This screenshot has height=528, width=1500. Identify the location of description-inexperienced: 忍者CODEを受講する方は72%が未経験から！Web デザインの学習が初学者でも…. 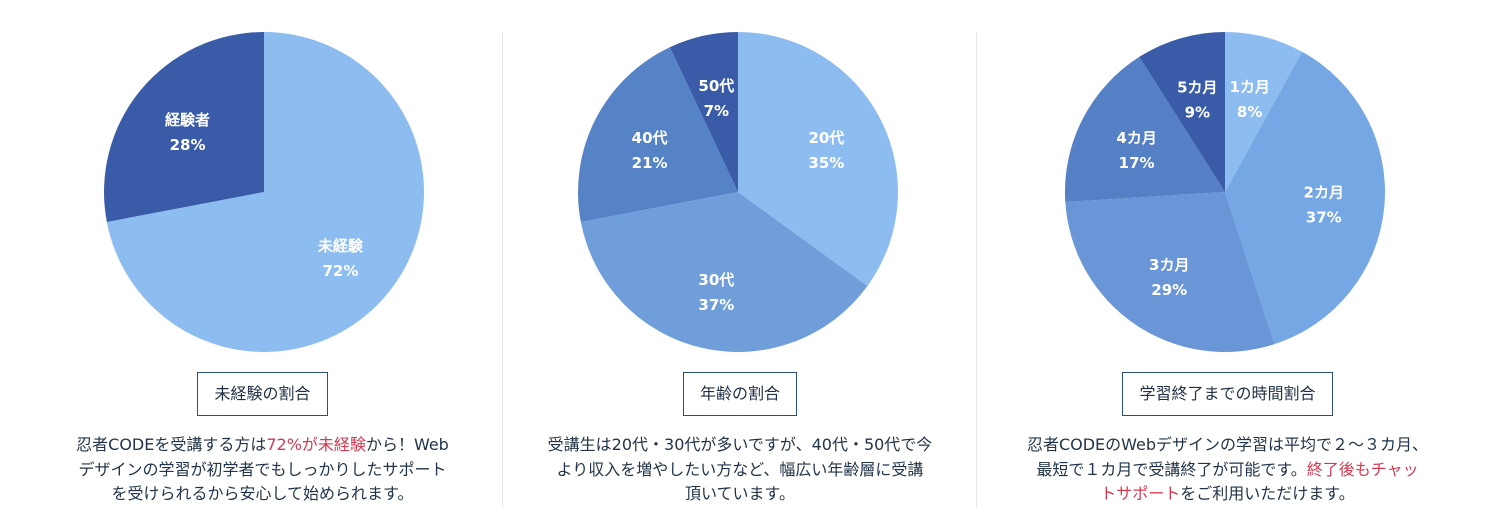
(262, 469).